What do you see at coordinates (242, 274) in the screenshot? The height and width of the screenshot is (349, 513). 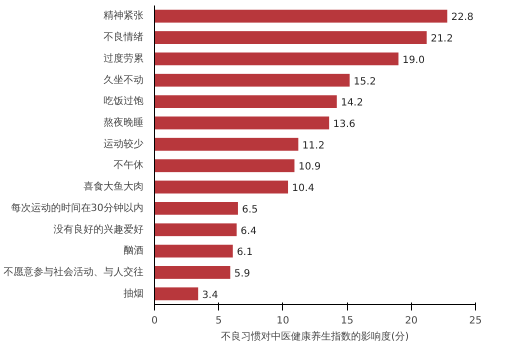 I see `data-label: 5.9` at bounding box center [242, 274].